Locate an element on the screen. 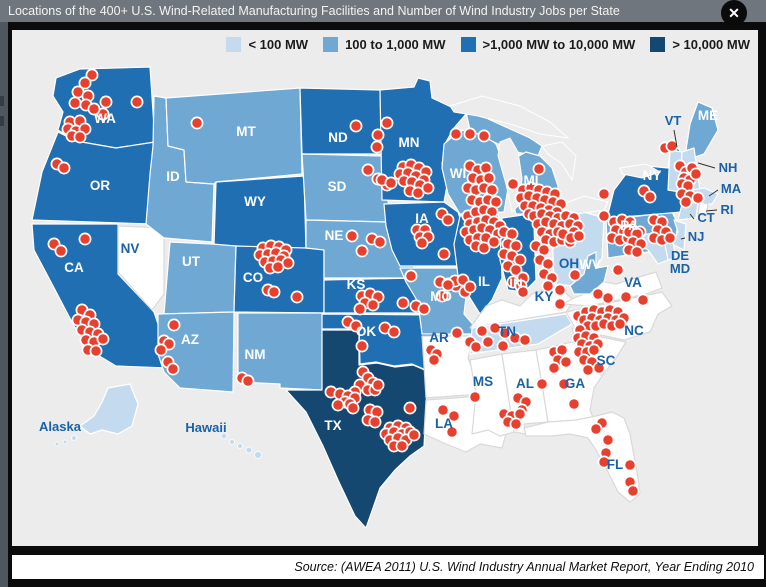 The image size is (766, 587). state-label-ME: ME is located at coordinates (708, 115).